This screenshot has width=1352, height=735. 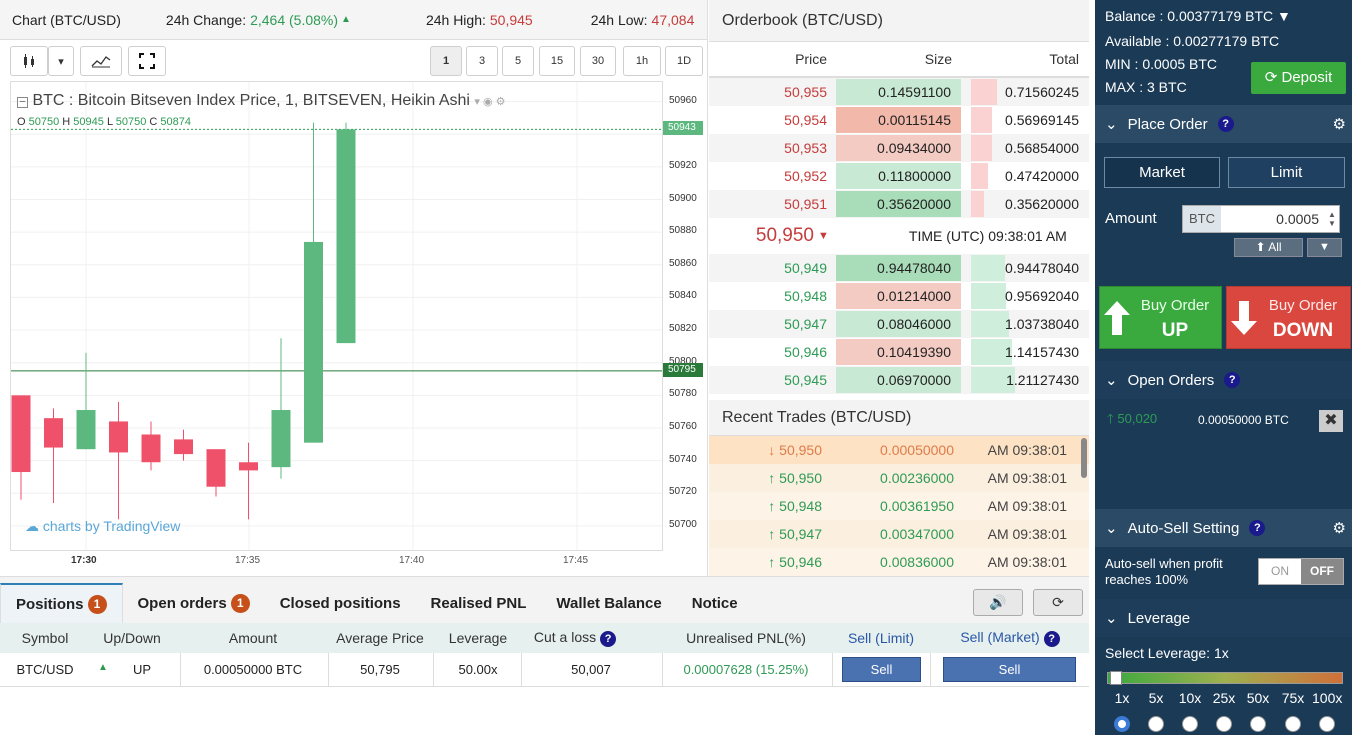 What do you see at coordinates (147, 61) in the screenshot?
I see `fullscreen-icon` at bounding box center [147, 61].